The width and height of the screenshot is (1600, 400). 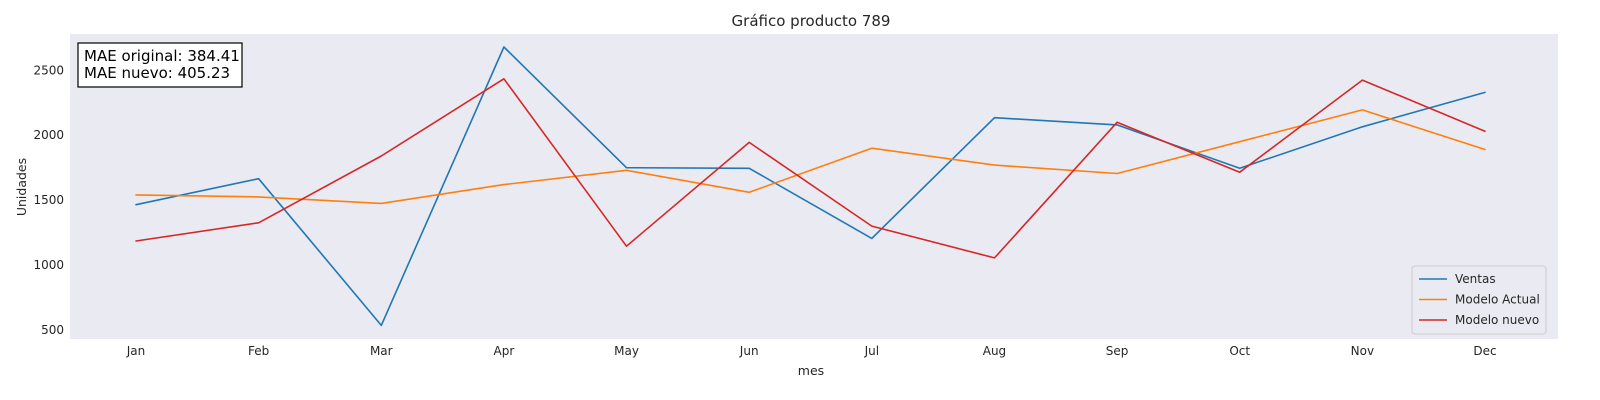 I want to click on annotation-box, so click(x=160, y=65).